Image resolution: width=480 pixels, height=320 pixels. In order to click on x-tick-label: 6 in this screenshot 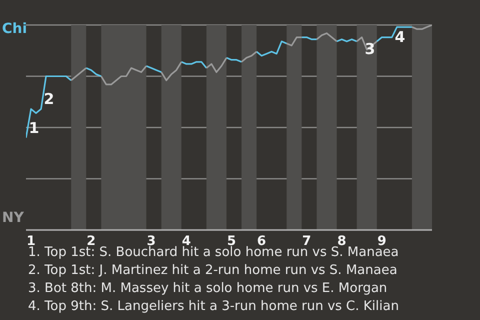, I will do `click(261, 242)`.